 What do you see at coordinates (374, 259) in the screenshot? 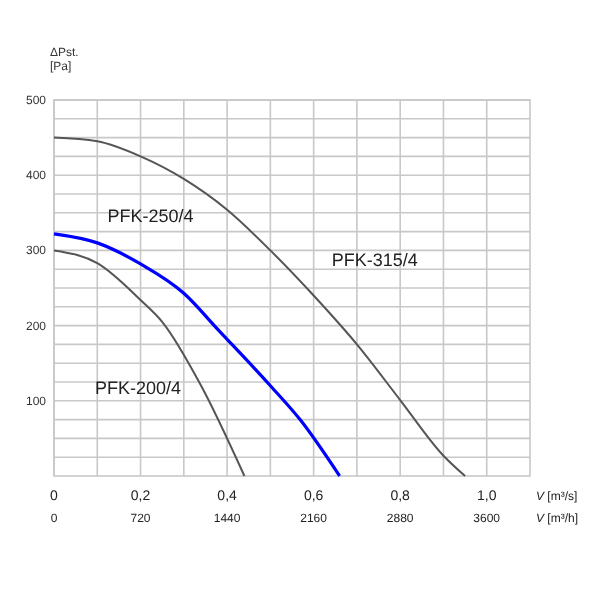
I see `series-label: PFK-315/4` at bounding box center [374, 259].